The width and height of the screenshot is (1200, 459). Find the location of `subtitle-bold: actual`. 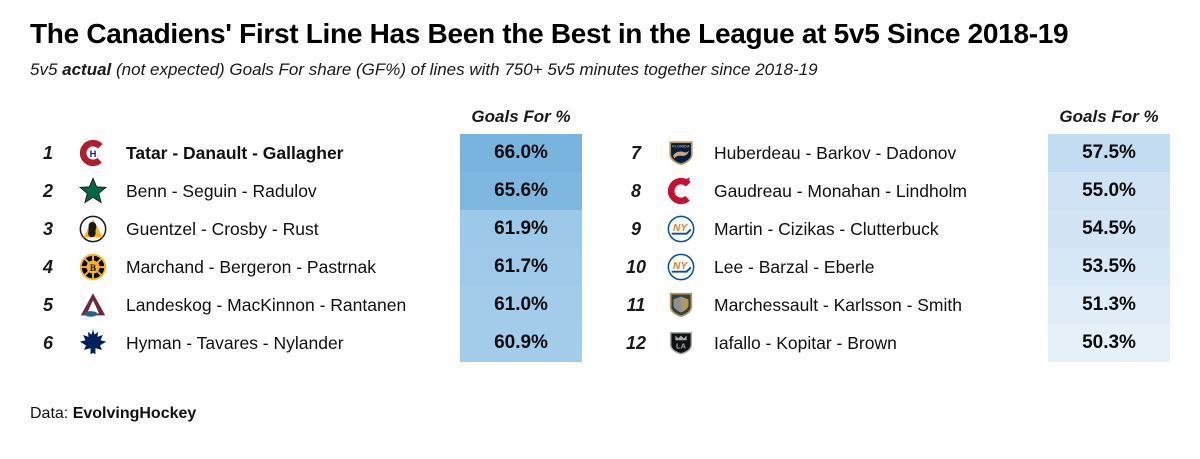

subtitle-bold: actual is located at coordinates (87, 69).